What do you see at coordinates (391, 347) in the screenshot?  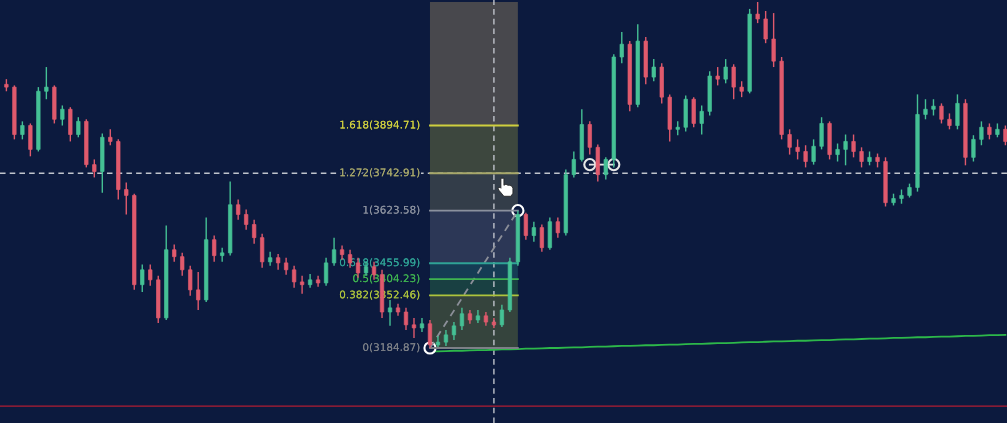 I see `series-label: 0(3184.87)` at bounding box center [391, 347].